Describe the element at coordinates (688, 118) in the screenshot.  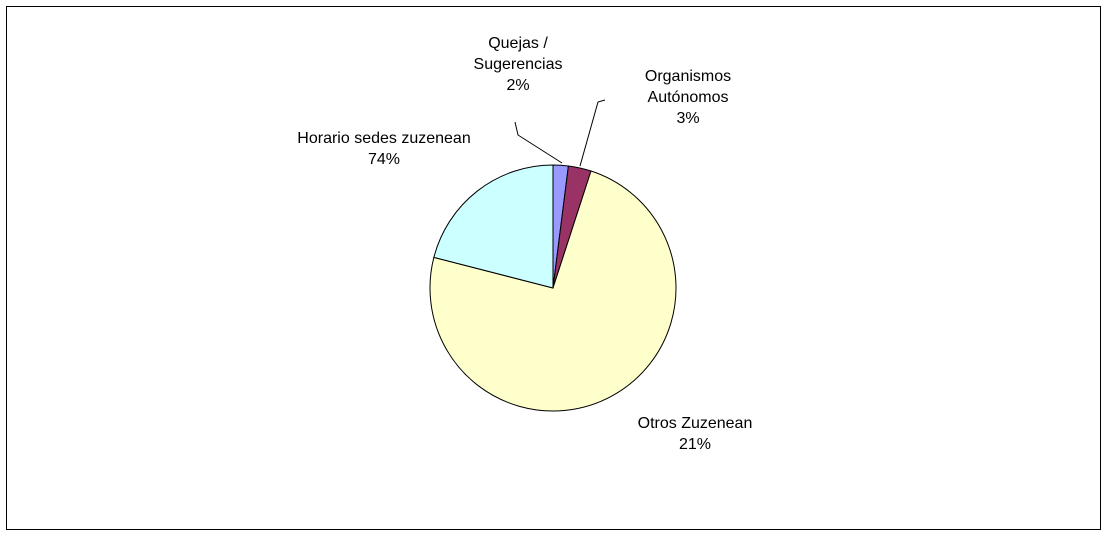
I see `value-label: 3%` at that location.